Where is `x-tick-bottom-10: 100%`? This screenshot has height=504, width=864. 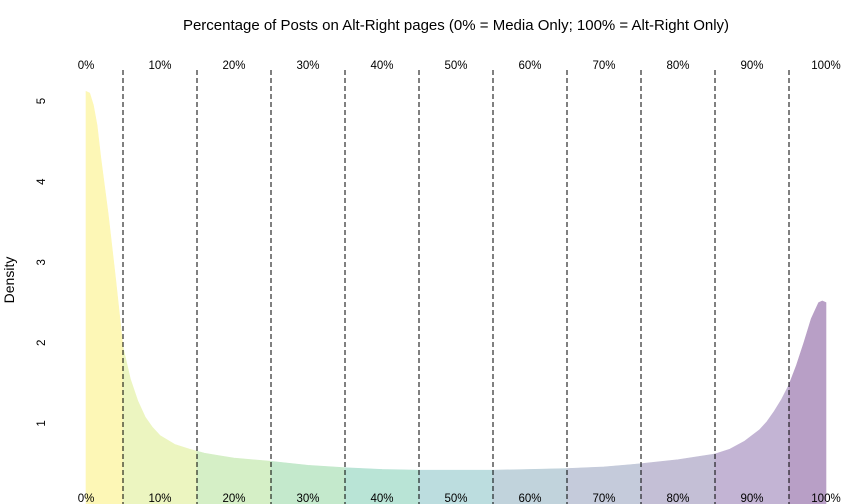 x-tick-bottom-10: 100% is located at coordinates (825, 498).